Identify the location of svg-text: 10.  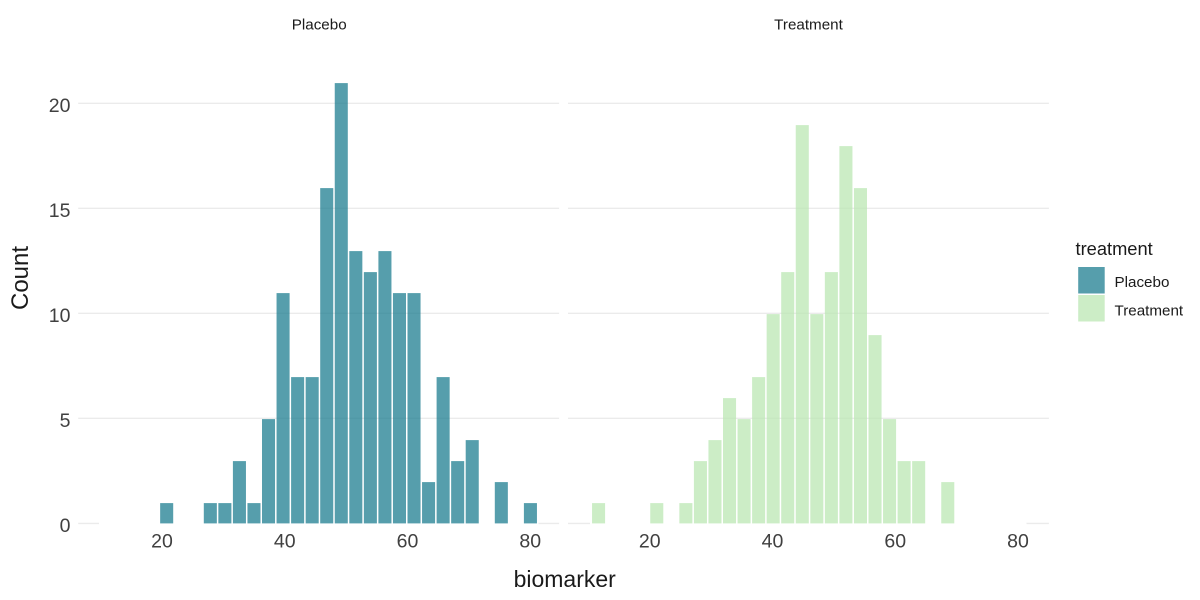
(60, 316).